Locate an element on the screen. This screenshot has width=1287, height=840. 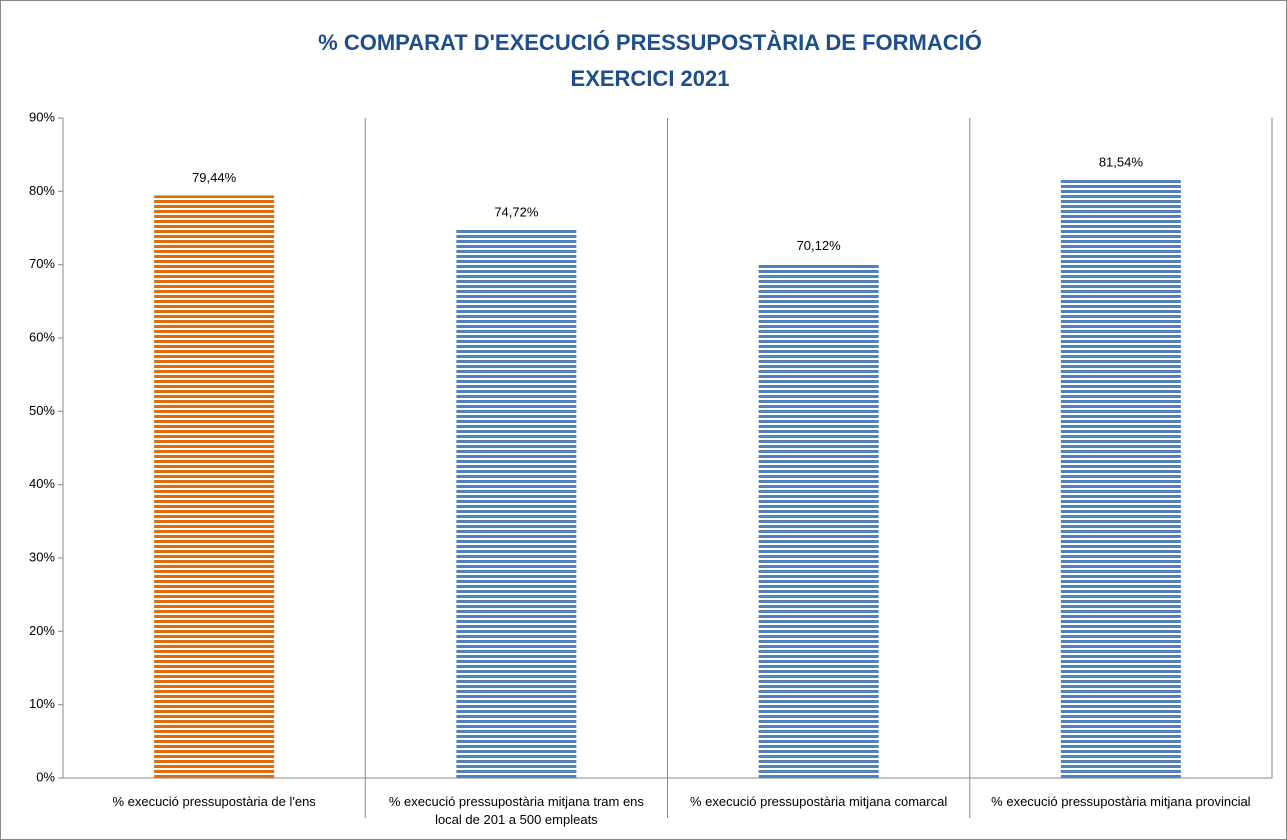
y-tick-label: 70% is located at coordinates (42, 263).